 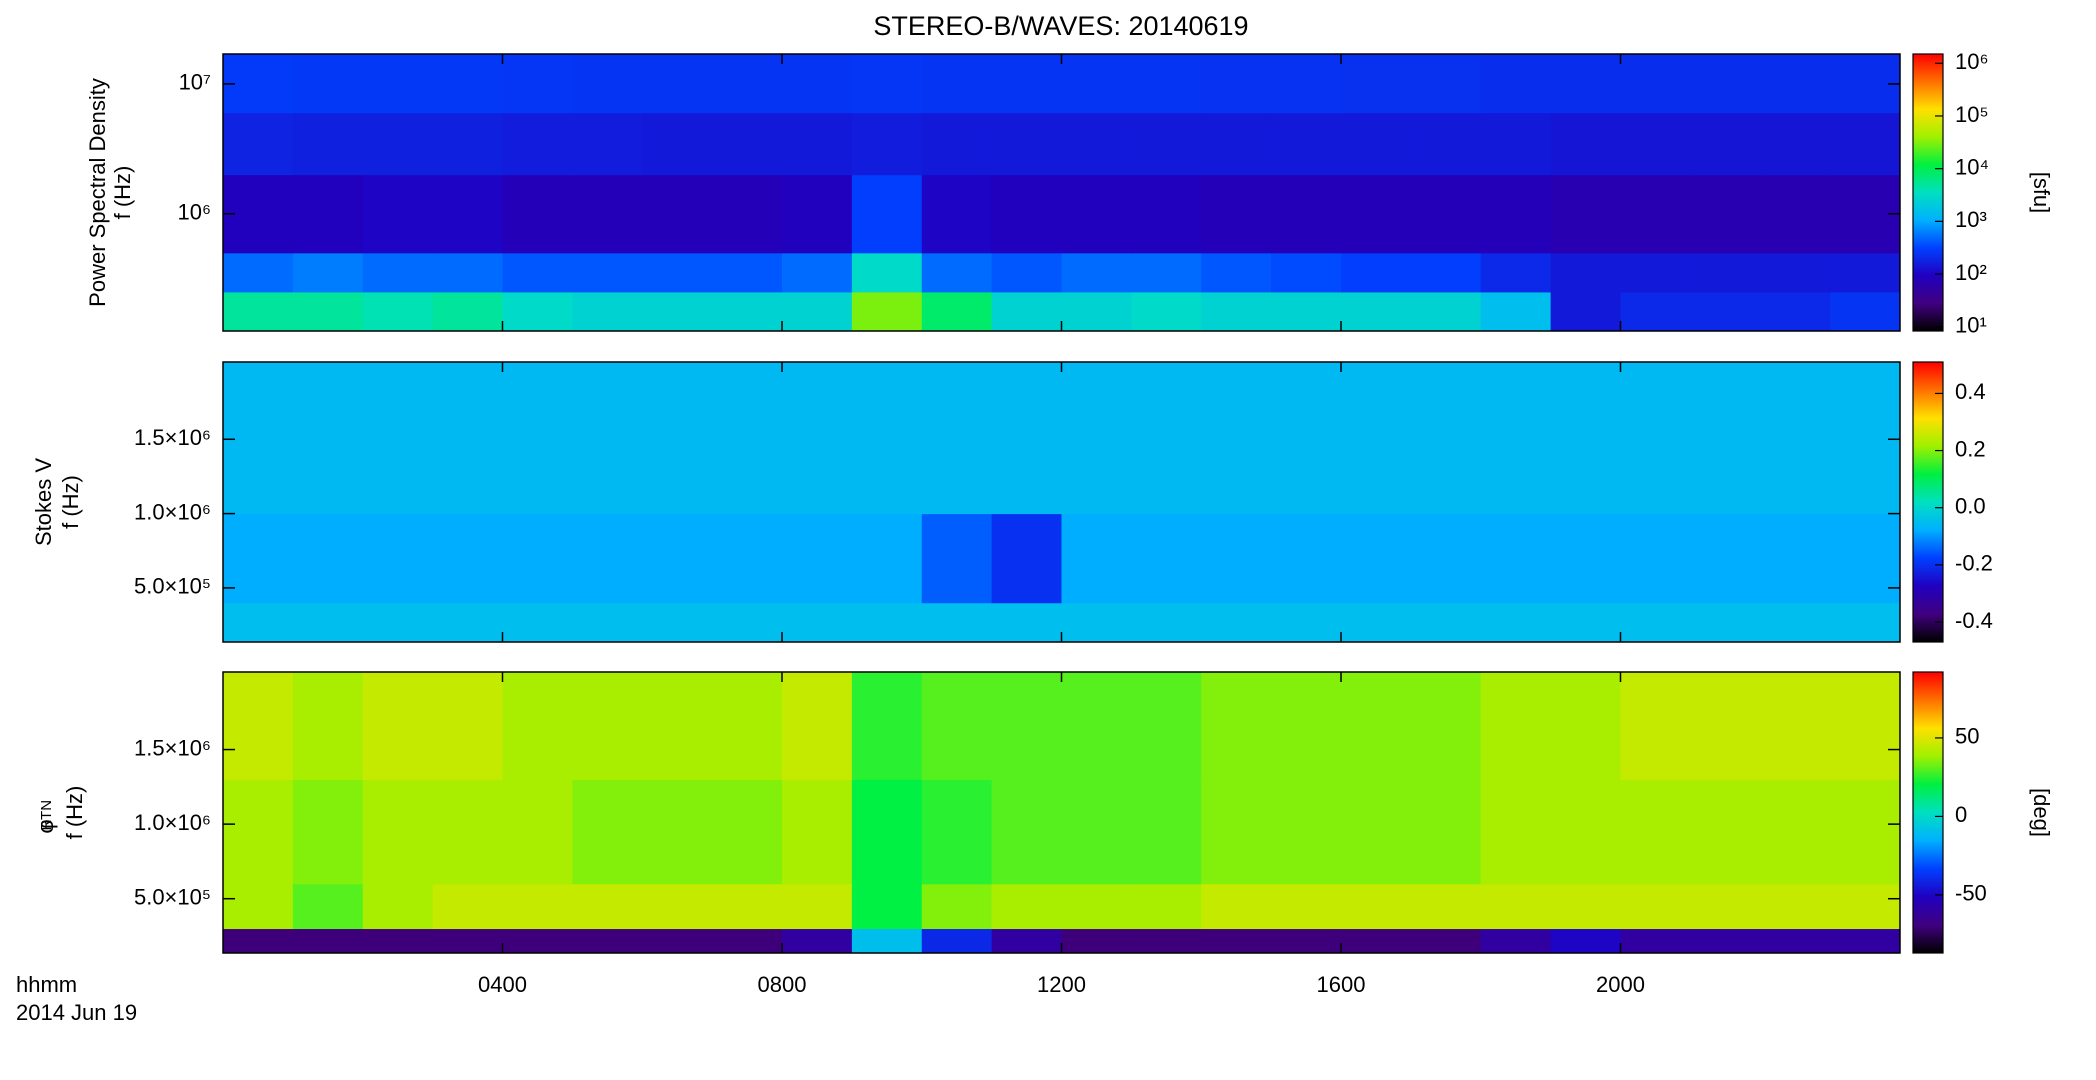 What do you see at coordinates (1961, 814) in the screenshot?
I see `colorbar-tick-label: 0` at bounding box center [1961, 814].